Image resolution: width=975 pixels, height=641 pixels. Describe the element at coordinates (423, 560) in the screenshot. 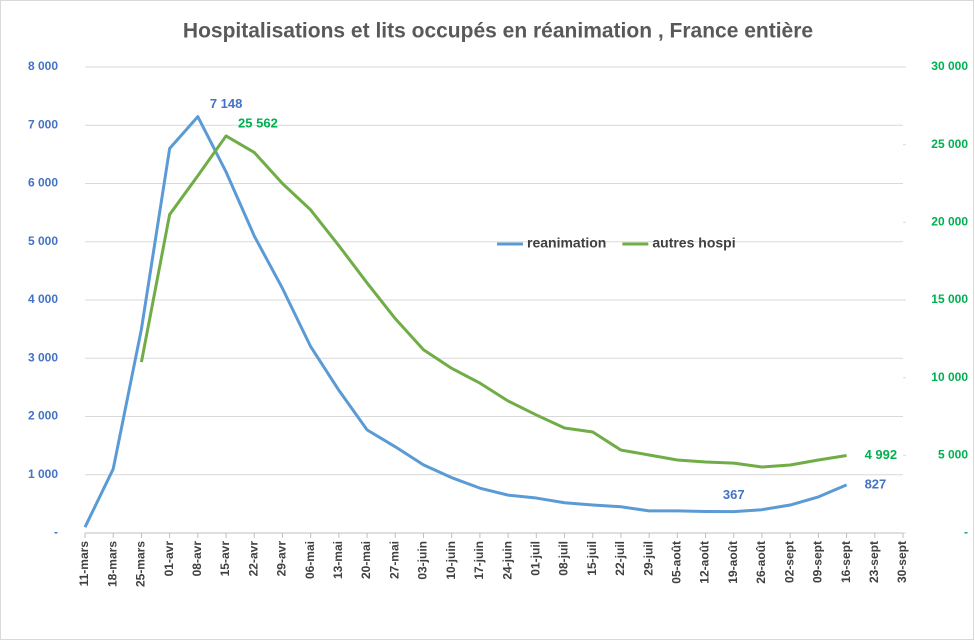

I see `x-tick-label: 03-juin` at that location.